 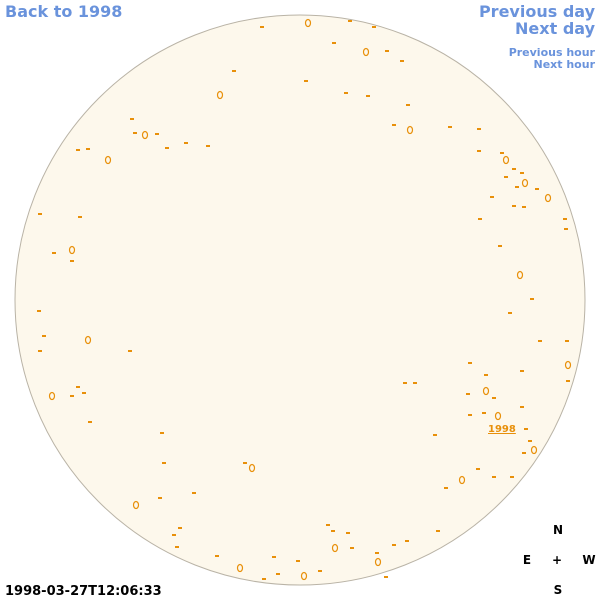 I want to click on compass-south: S, so click(x=558, y=590).